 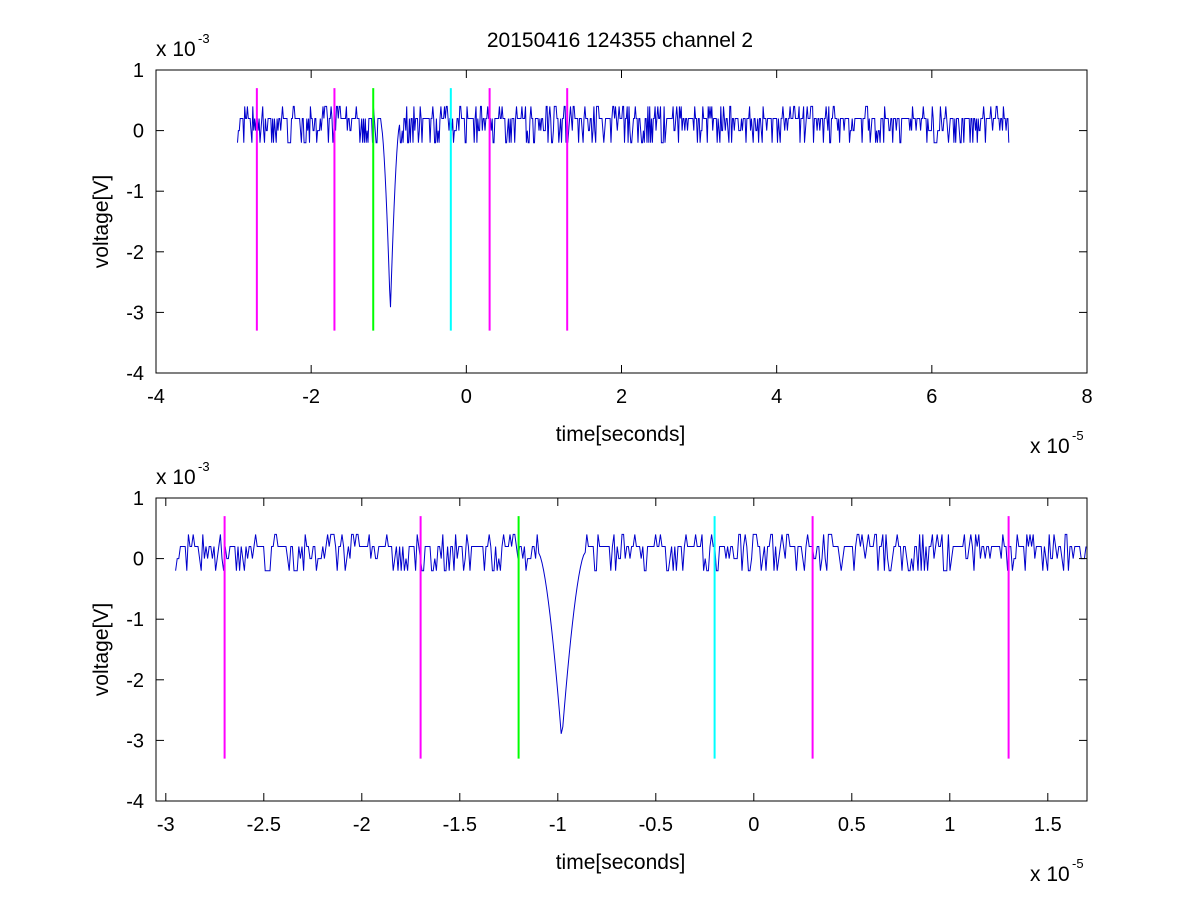 What do you see at coordinates (621, 434) in the screenshot?
I see `top-plot-x-axis-label: time[seconds]` at bounding box center [621, 434].